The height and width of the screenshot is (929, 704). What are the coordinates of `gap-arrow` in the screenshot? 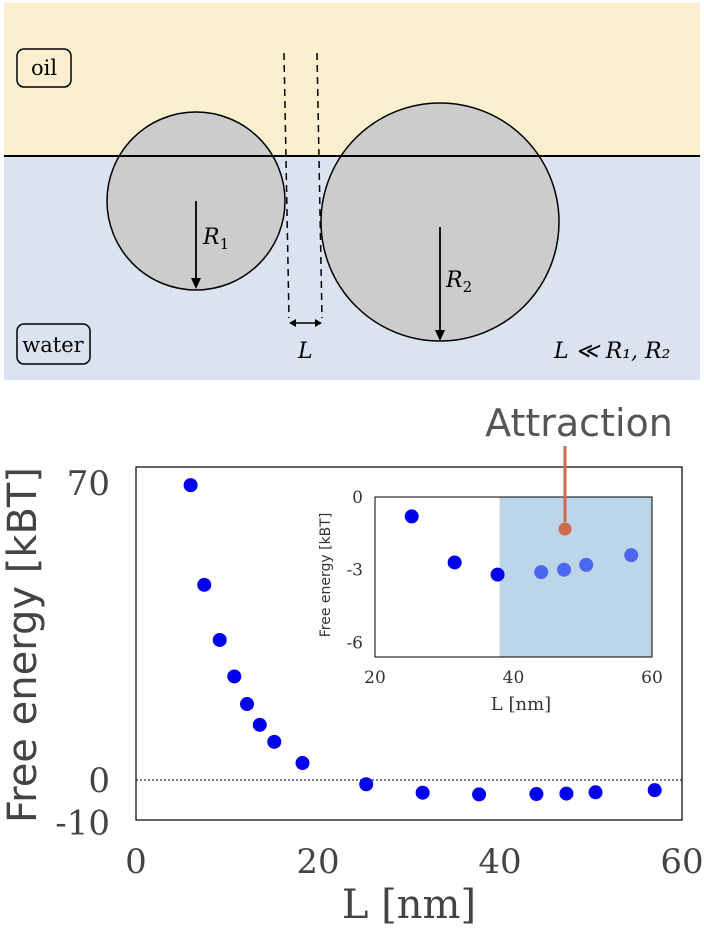 It's located at (305, 323).